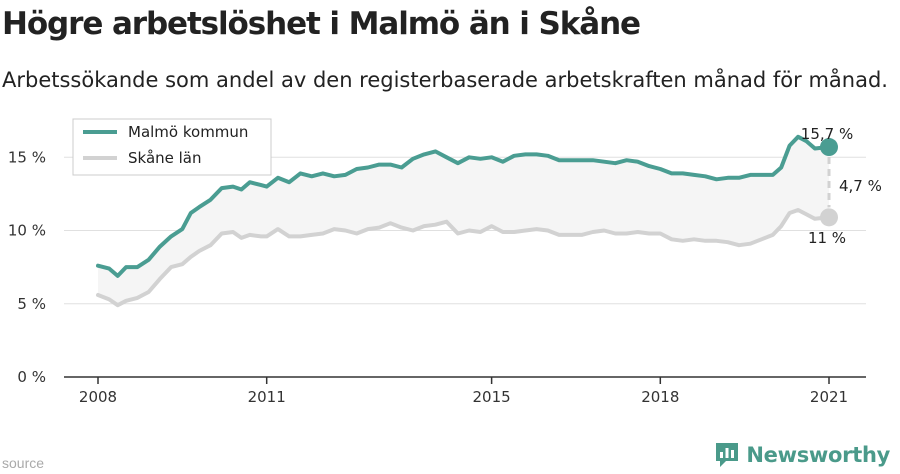  I want to click on data-label-skane-last: 11 %, so click(827, 238).